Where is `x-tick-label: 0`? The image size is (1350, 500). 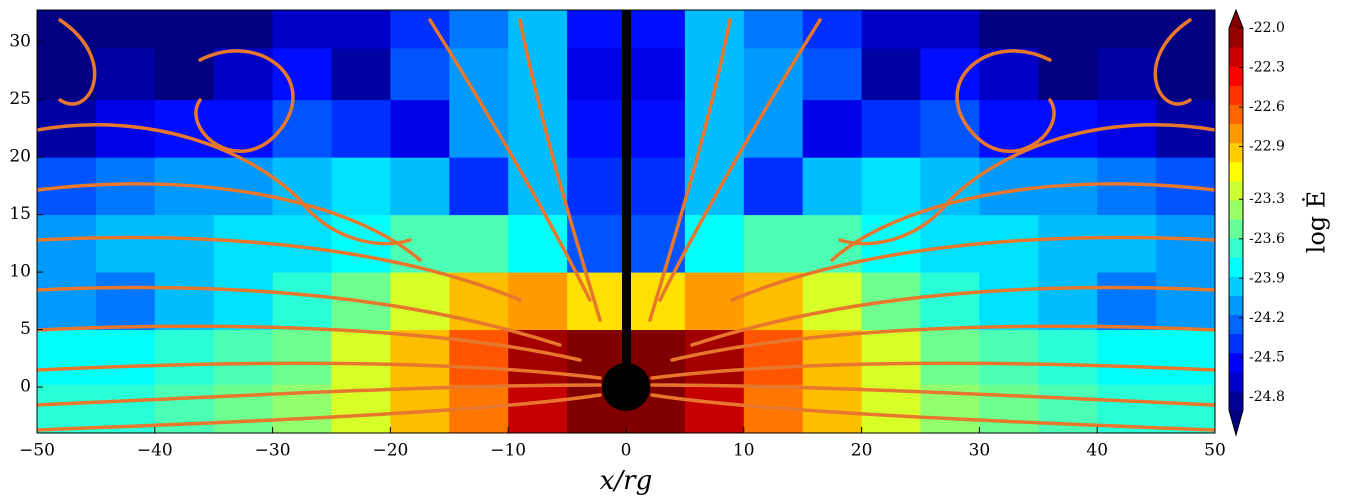 x-tick-label: 0 is located at coordinates (626, 451).